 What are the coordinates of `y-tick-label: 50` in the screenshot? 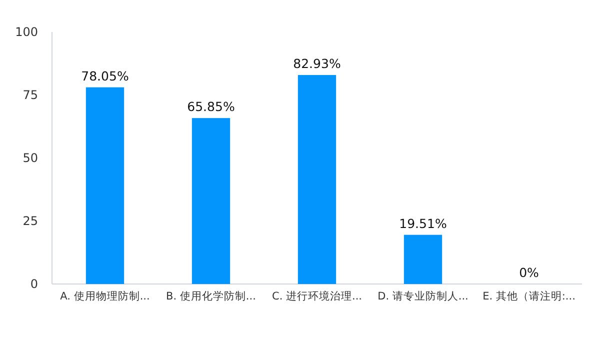 It's located at (30, 157).